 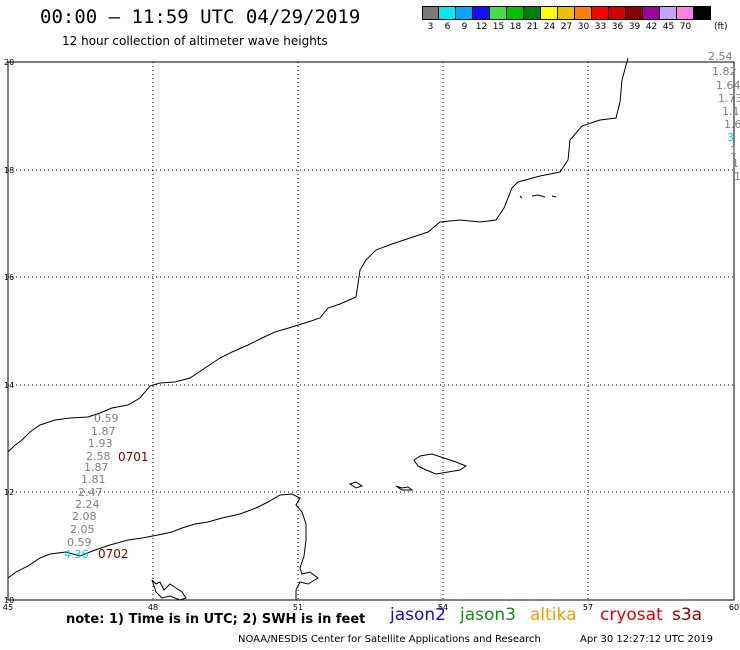 I want to click on swh-value: 2.05, so click(x=82, y=529).